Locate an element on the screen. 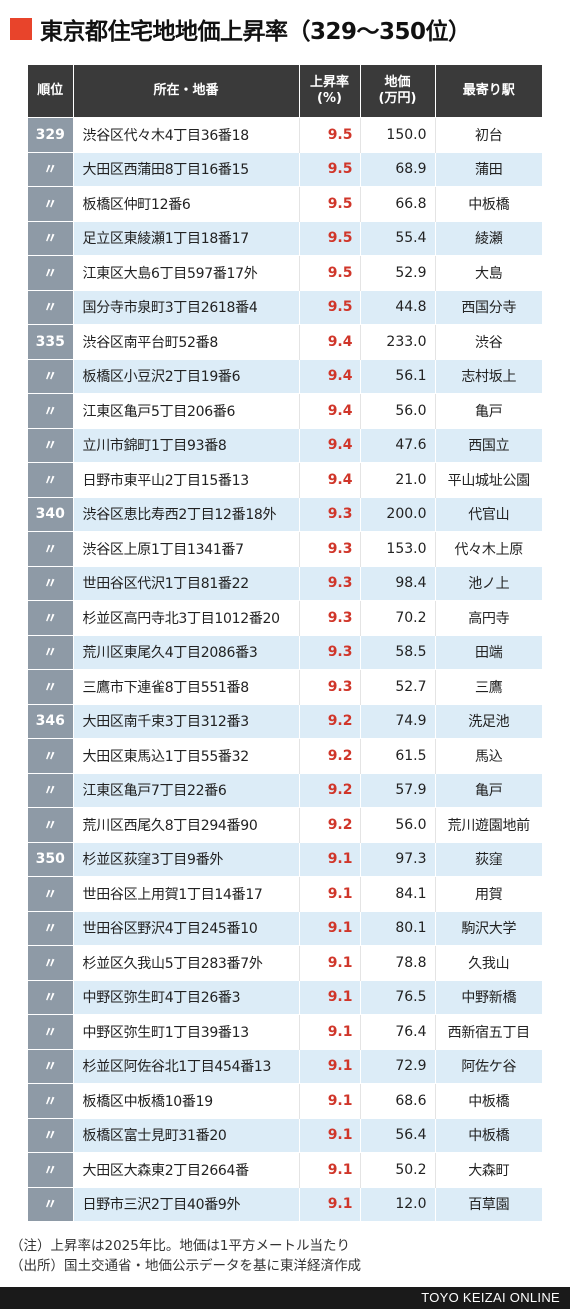  station-cell: 平山城址公園 is located at coordinates (488, 479).